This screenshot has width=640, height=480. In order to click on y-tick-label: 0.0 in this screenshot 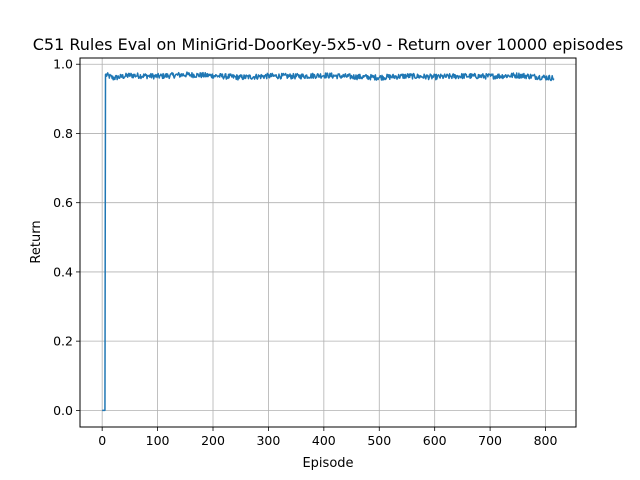, I will do `click(63, 410)`.